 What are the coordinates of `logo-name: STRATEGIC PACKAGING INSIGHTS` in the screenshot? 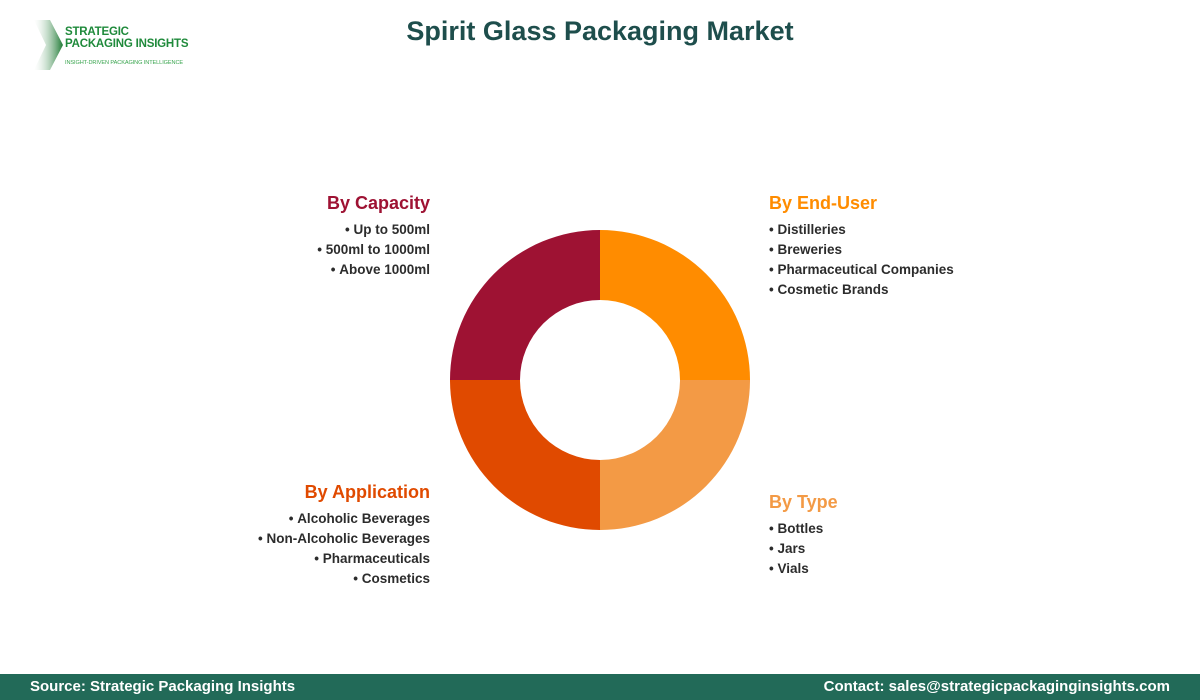 It's located at (127, 38).